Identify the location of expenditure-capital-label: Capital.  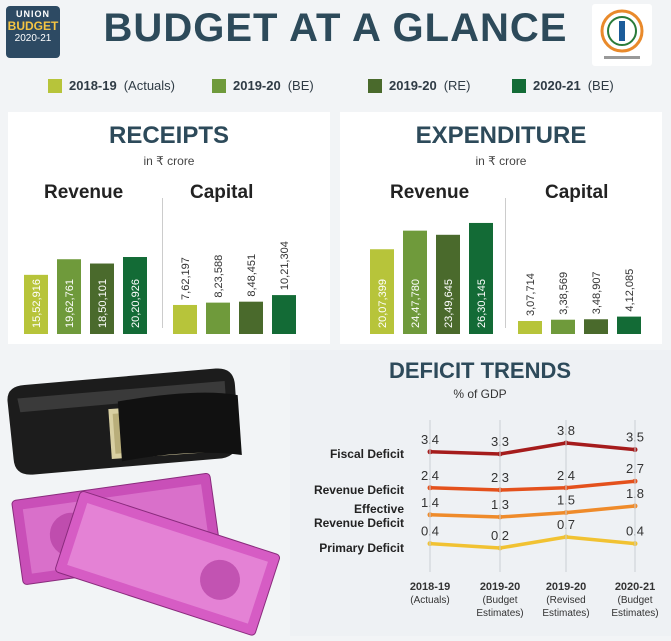
(577, 192).